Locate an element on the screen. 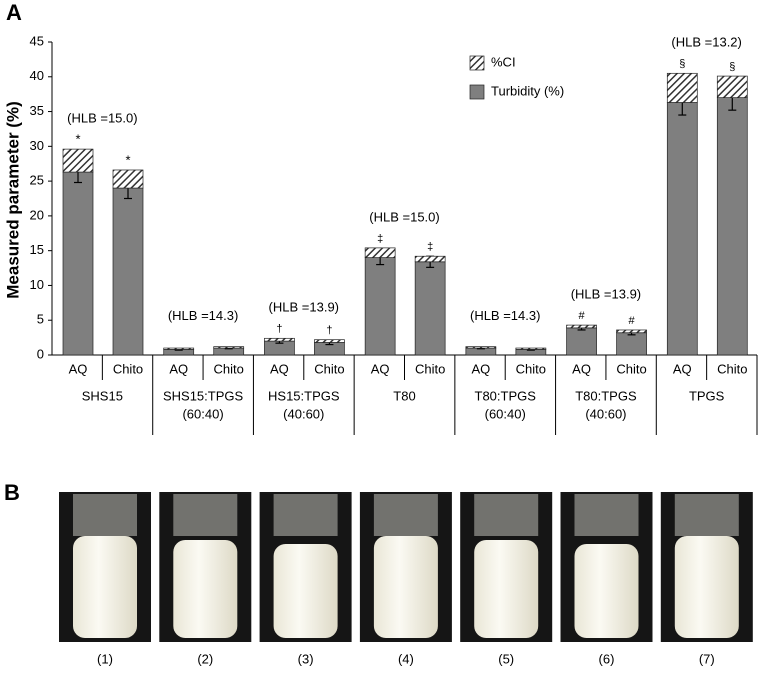 The width and height of the screenshot is (763, 673). group-label: SHS15:TPGS is located at coordinates (203, 395).